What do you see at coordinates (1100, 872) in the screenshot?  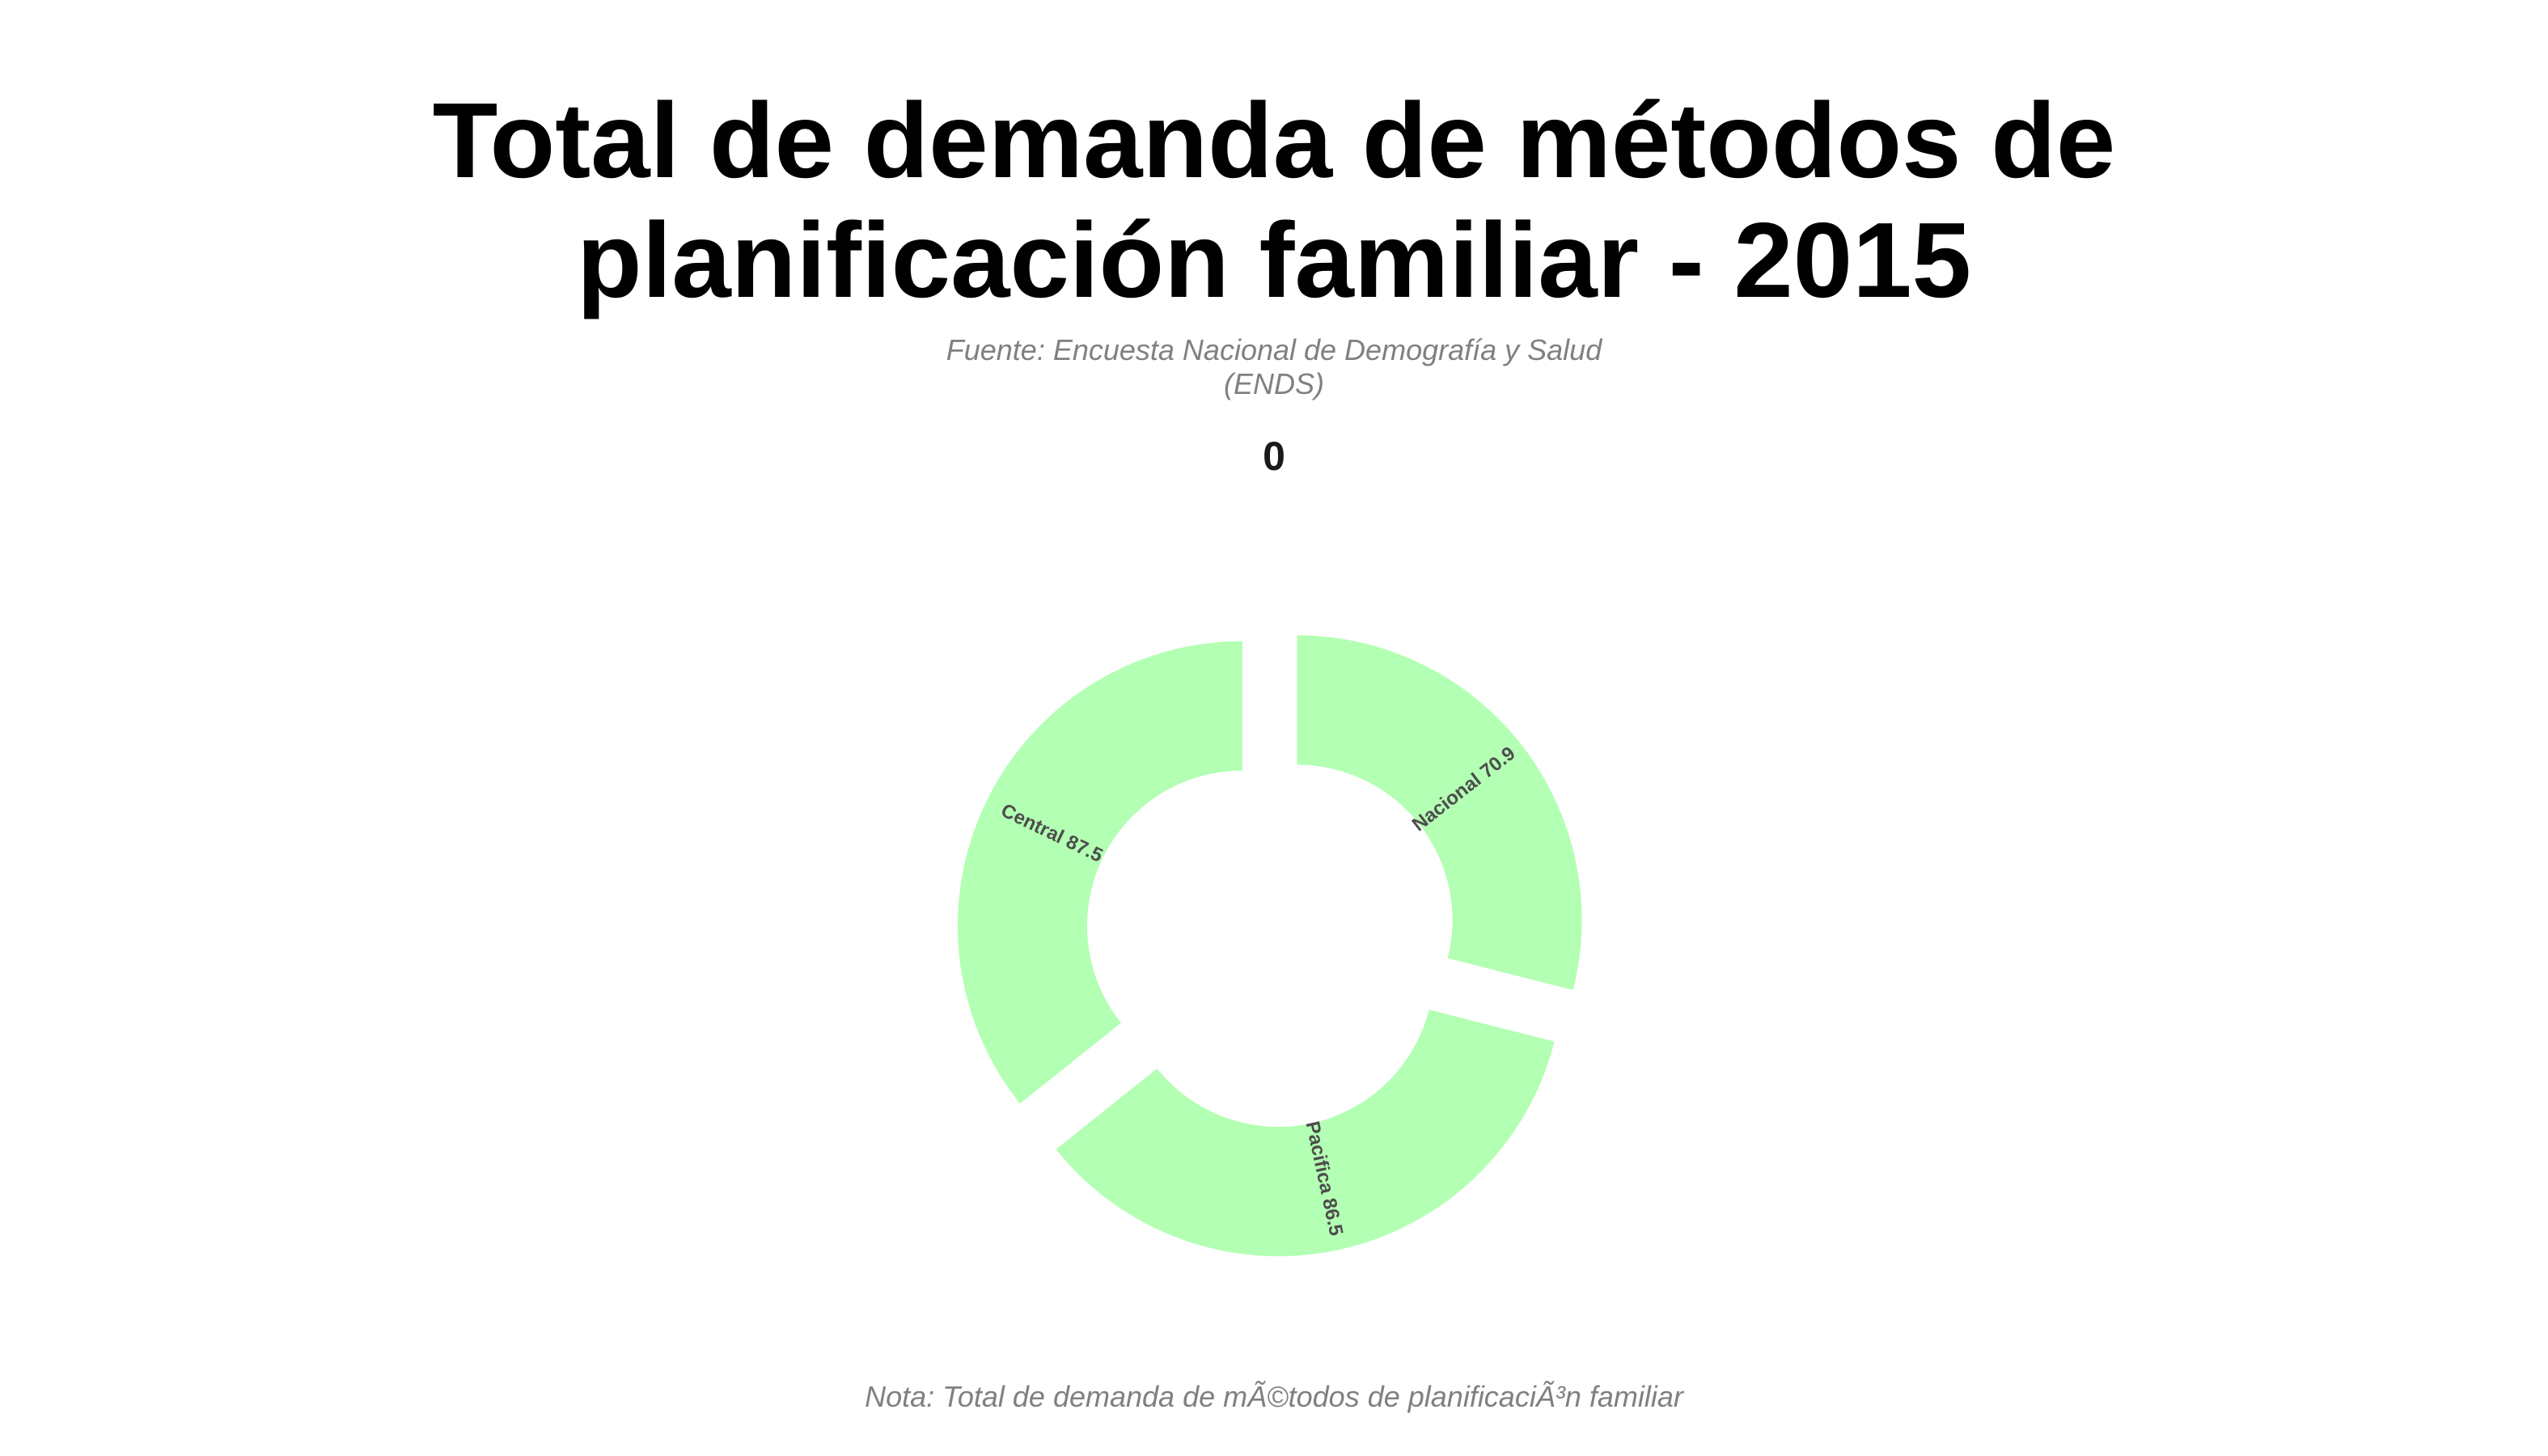 I see `donut-slice-central` at bounding box center [1100, 872].